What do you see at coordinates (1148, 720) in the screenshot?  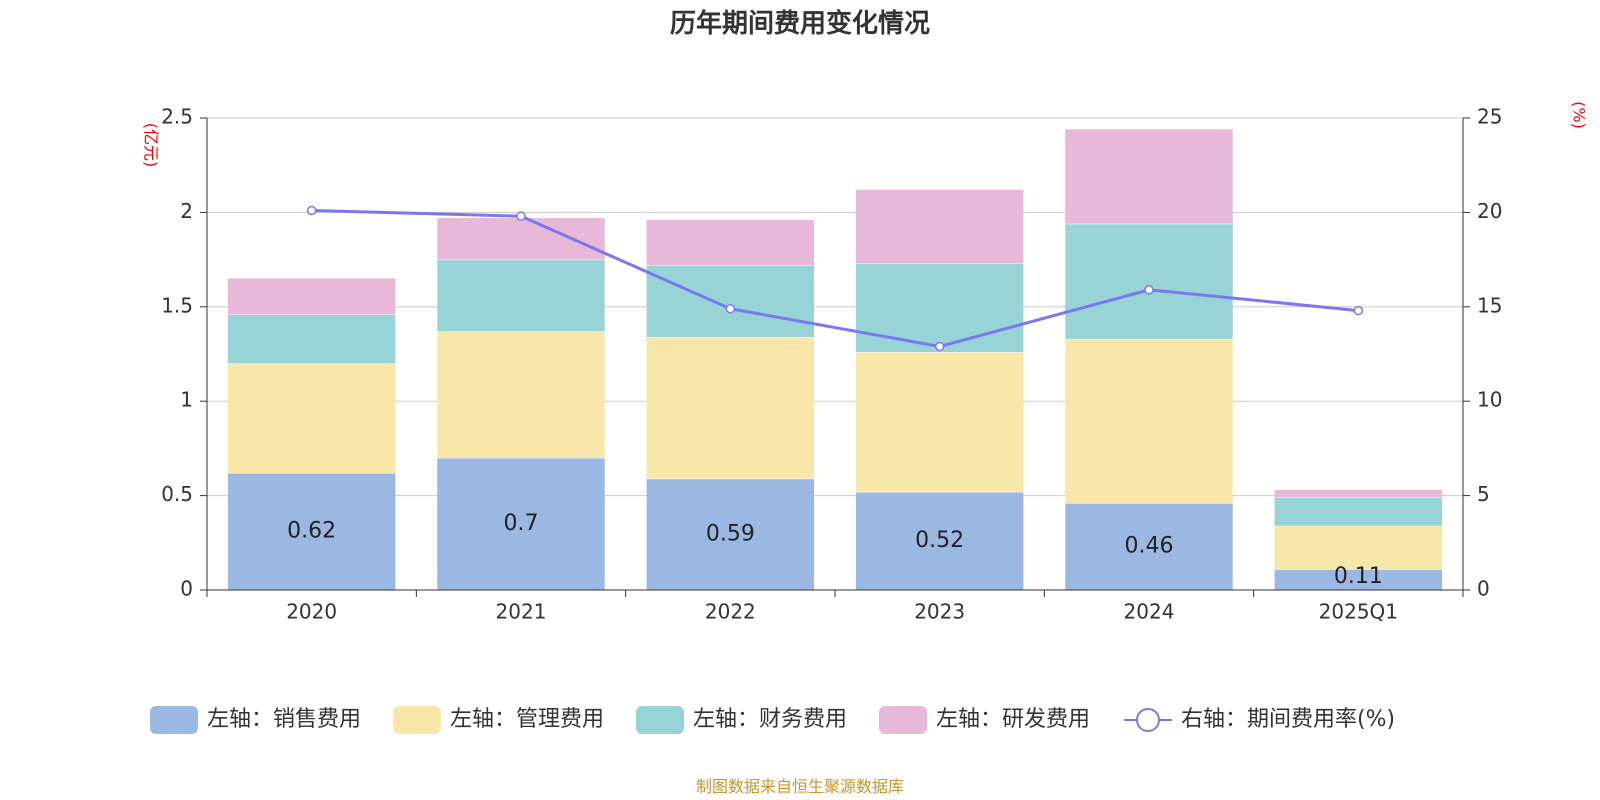 I see `legend-circle-swatch` at bounding box center [1148, 720].